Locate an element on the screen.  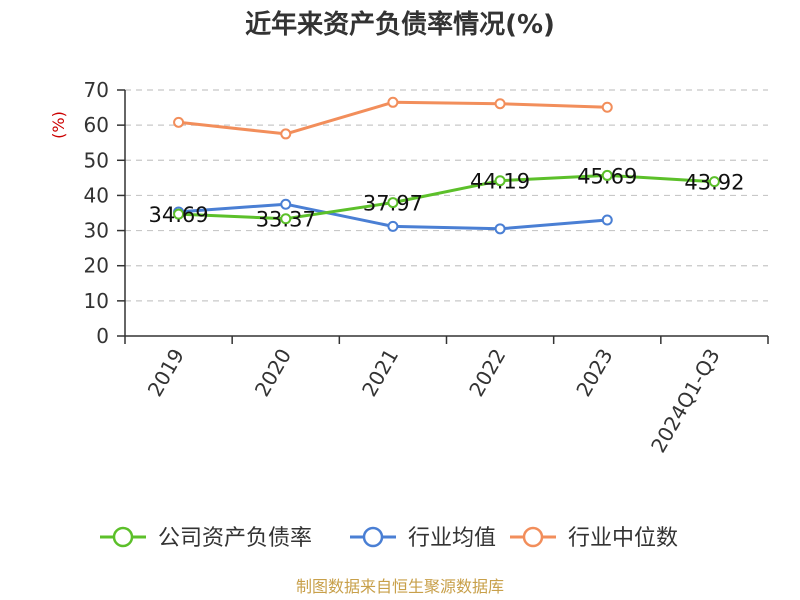
series-line is located at coordinates (446, 197).